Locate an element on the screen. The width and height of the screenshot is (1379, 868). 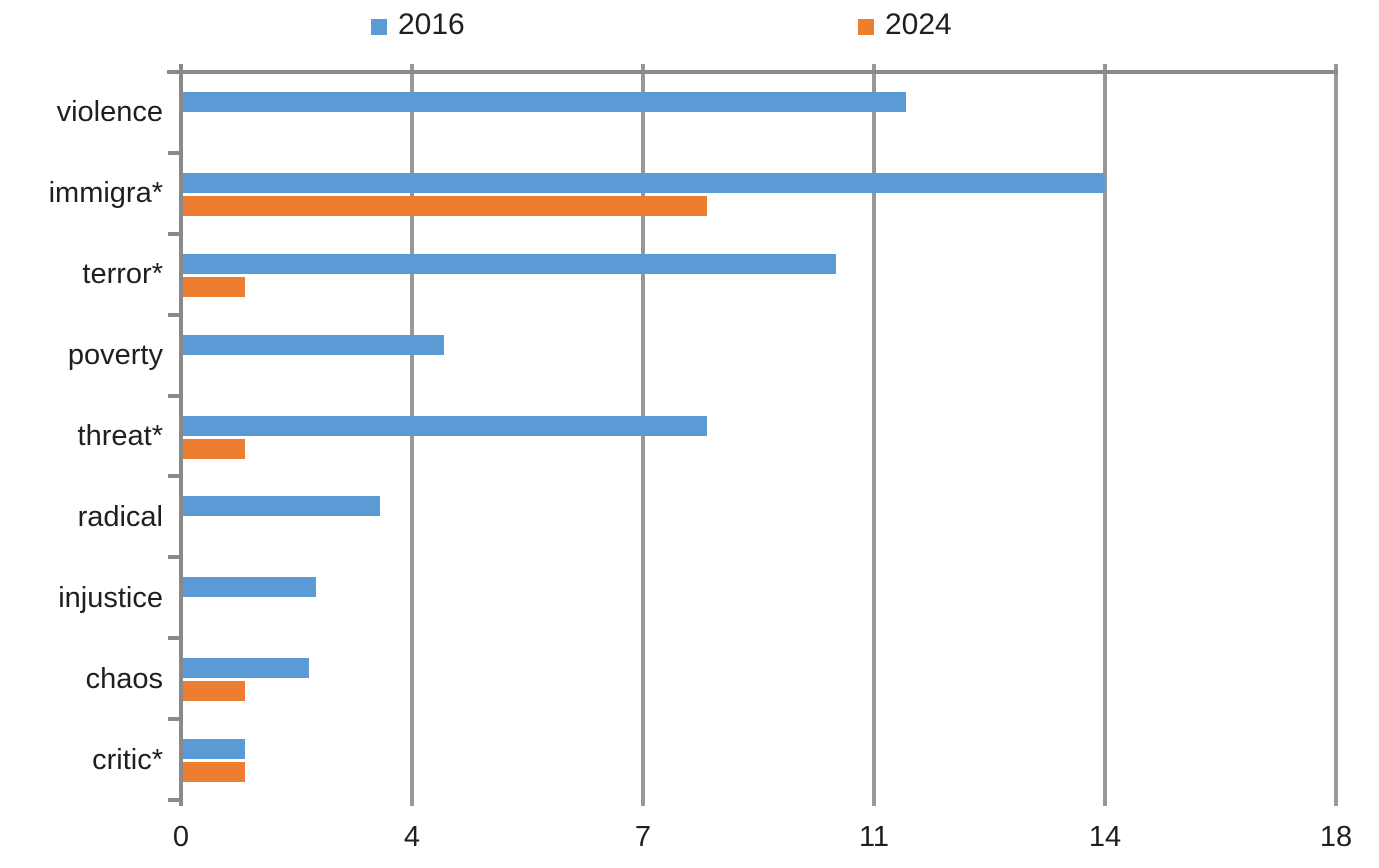
category-label: injustice is located at coordinates (110, 597).